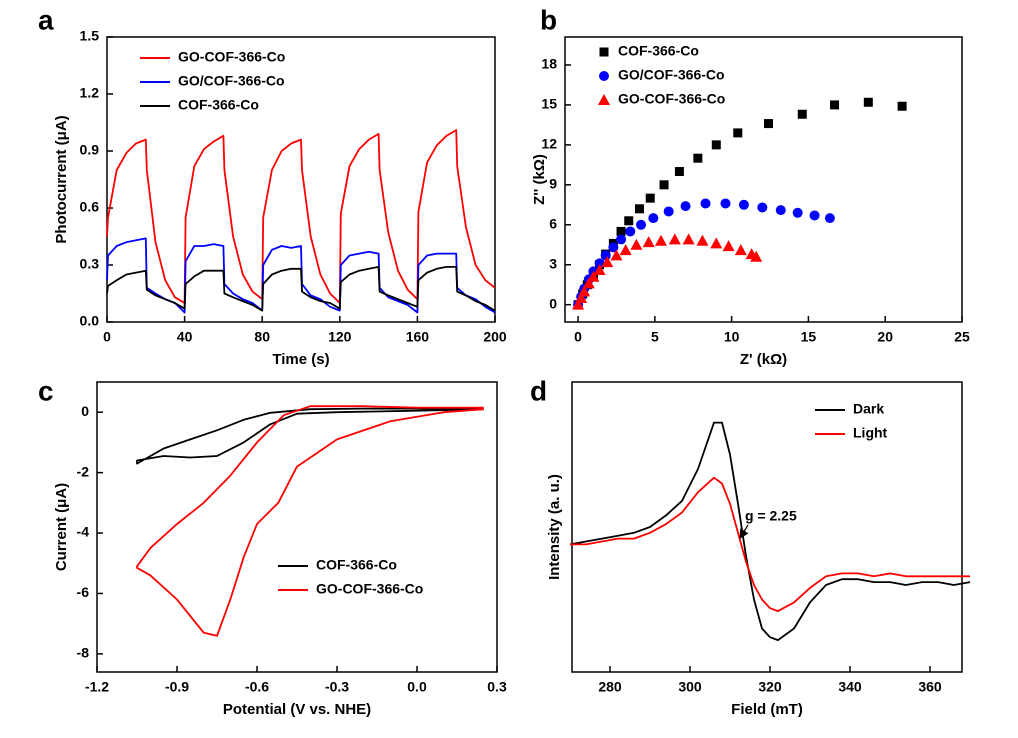  What do you see at coordinates (90, 93) in the screenshot?
I see `y-tick-label: 1.2` at bounding box center [90, 93].